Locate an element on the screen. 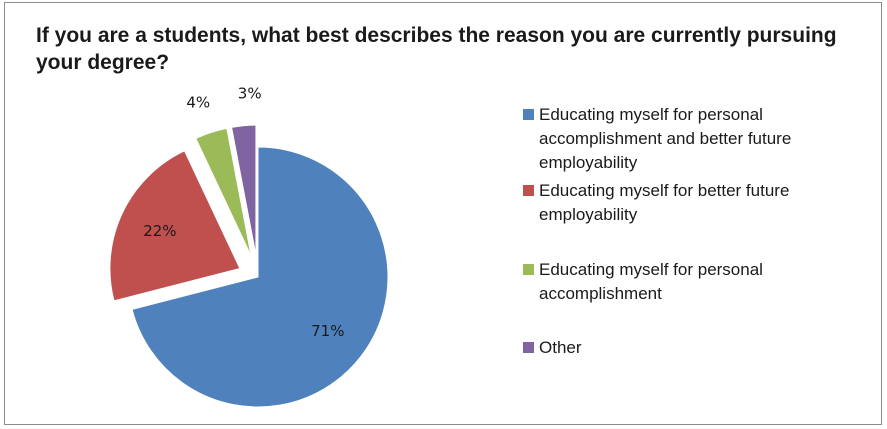 The width and height of the screenshot is (887, 429). pie-data-label: 22% is located at coordinates (159, 231).